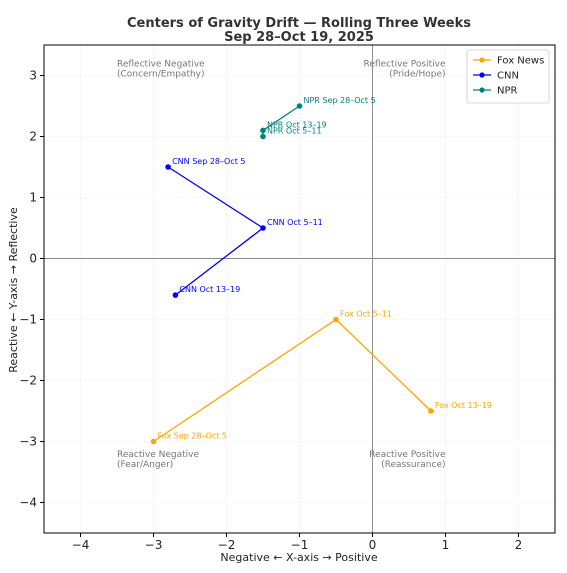  I want to click on quadrant-label-0-line-0: Reflective Negative, so click(161, 64).